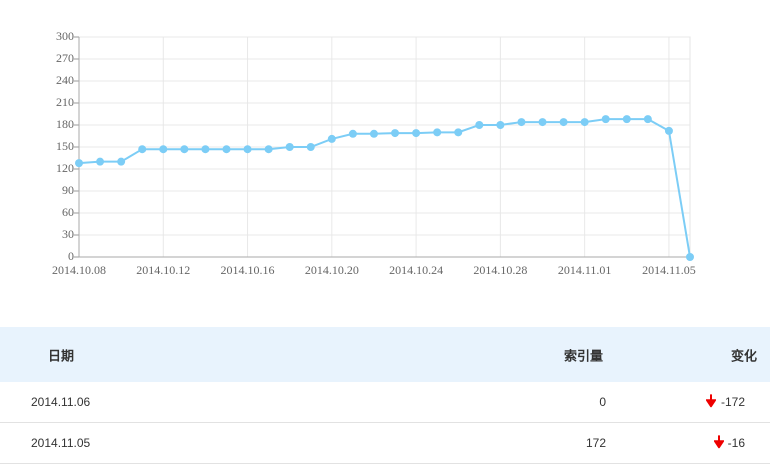 Image resolution: width=780 pixels, height=474 pixels. I want to click on table-row: 2014.11.05 172 -16, so click(385, 443).